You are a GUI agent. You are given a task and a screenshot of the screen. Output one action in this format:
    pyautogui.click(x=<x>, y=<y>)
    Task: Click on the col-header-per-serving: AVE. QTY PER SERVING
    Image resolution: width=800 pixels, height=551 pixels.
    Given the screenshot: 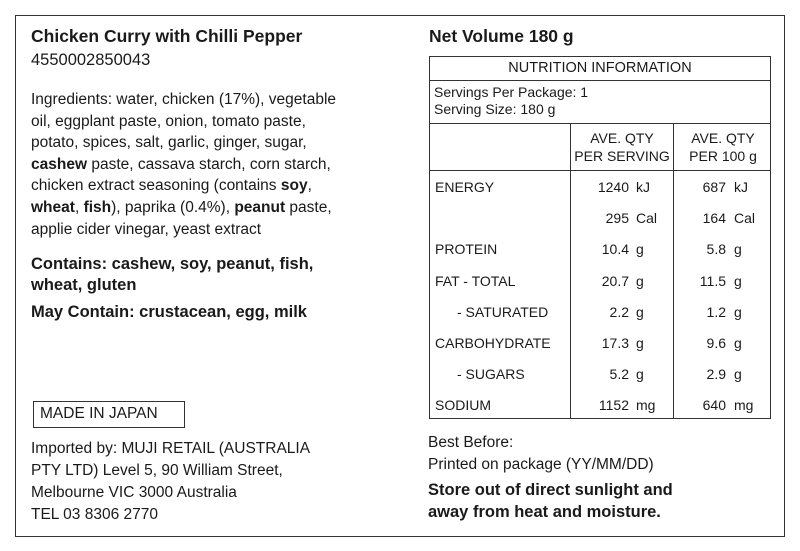 What is the action you would take?
    pyautogui.click(x=622, y=147)
    